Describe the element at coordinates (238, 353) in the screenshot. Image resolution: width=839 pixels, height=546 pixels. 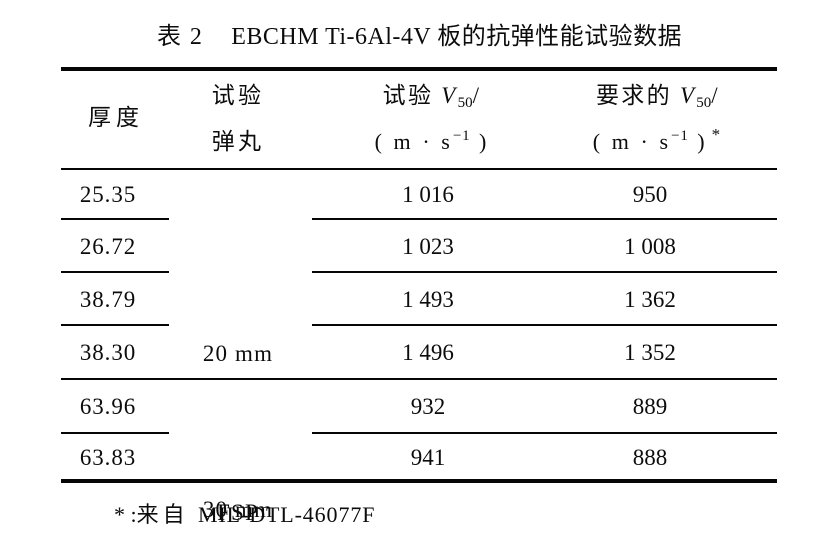
I see `projectile-caliber: 20 mm` at that location.